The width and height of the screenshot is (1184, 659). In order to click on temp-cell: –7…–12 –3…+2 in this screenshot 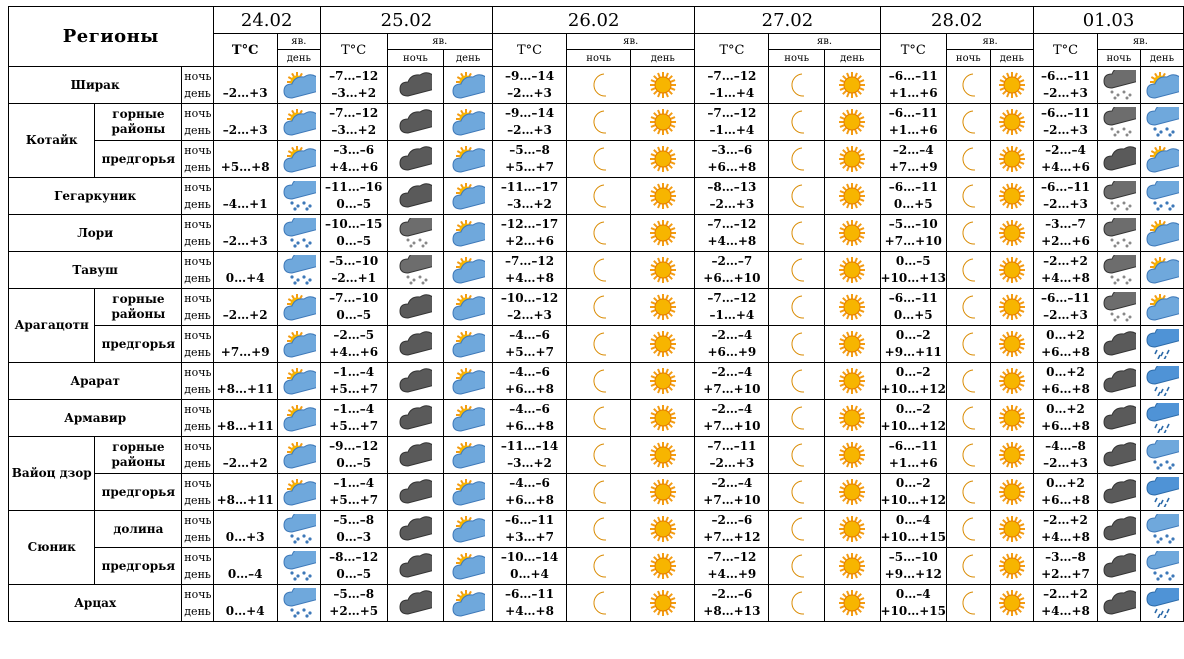, I will do `click(353, 85)`.